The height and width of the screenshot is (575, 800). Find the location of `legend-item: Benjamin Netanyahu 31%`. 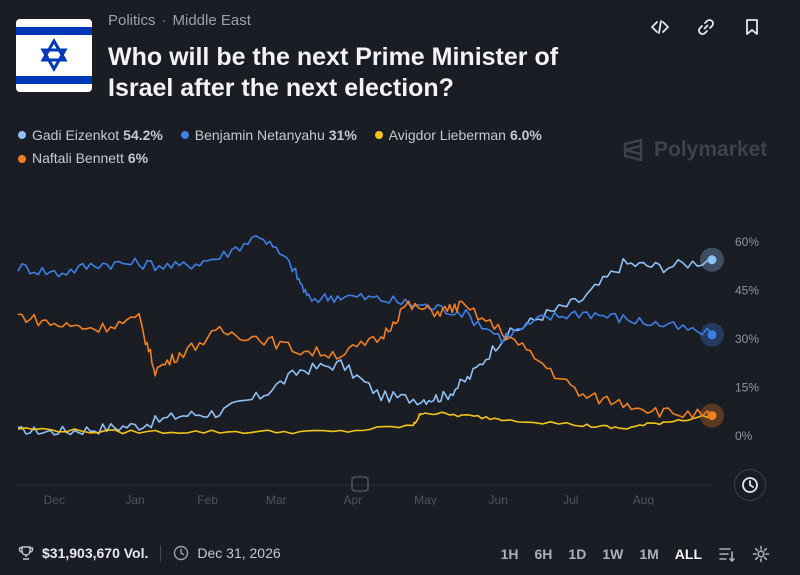

legend-item: Benjamin Netanyahu 31% is located at coordinates (268, 135).